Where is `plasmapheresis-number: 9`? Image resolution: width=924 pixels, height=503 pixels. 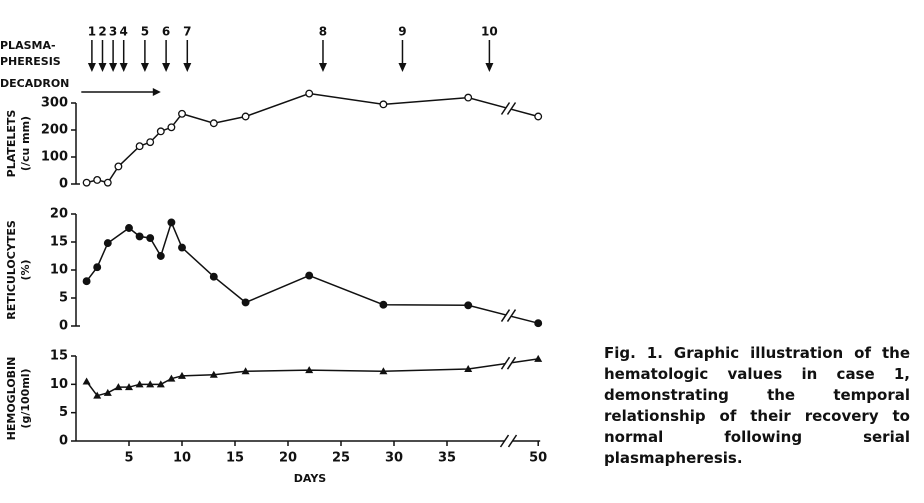
plasmapheresis-number: 9 is located at coordinates (402, 32).